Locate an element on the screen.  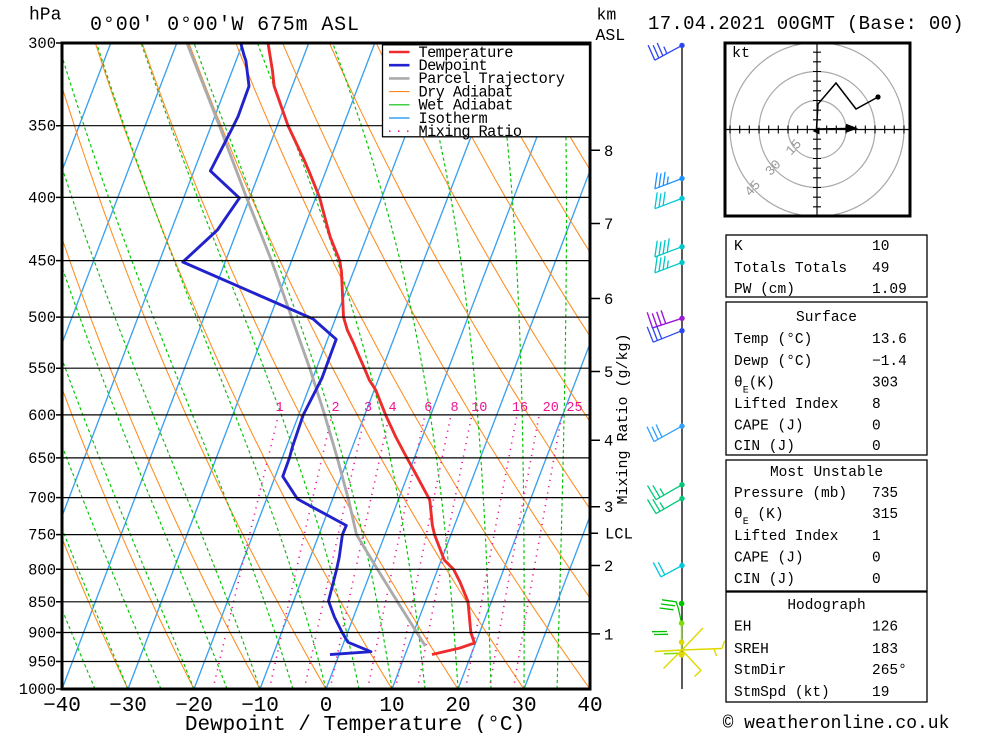
svg-text: Dewp (°C) is located at coordinates (773, 362).